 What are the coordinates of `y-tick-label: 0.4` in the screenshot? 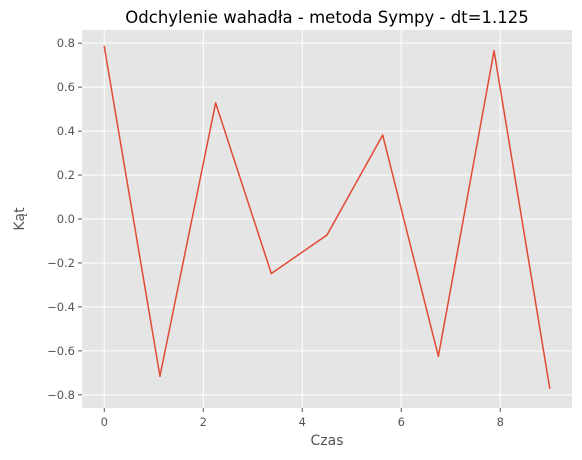 It's located at (66, 131).